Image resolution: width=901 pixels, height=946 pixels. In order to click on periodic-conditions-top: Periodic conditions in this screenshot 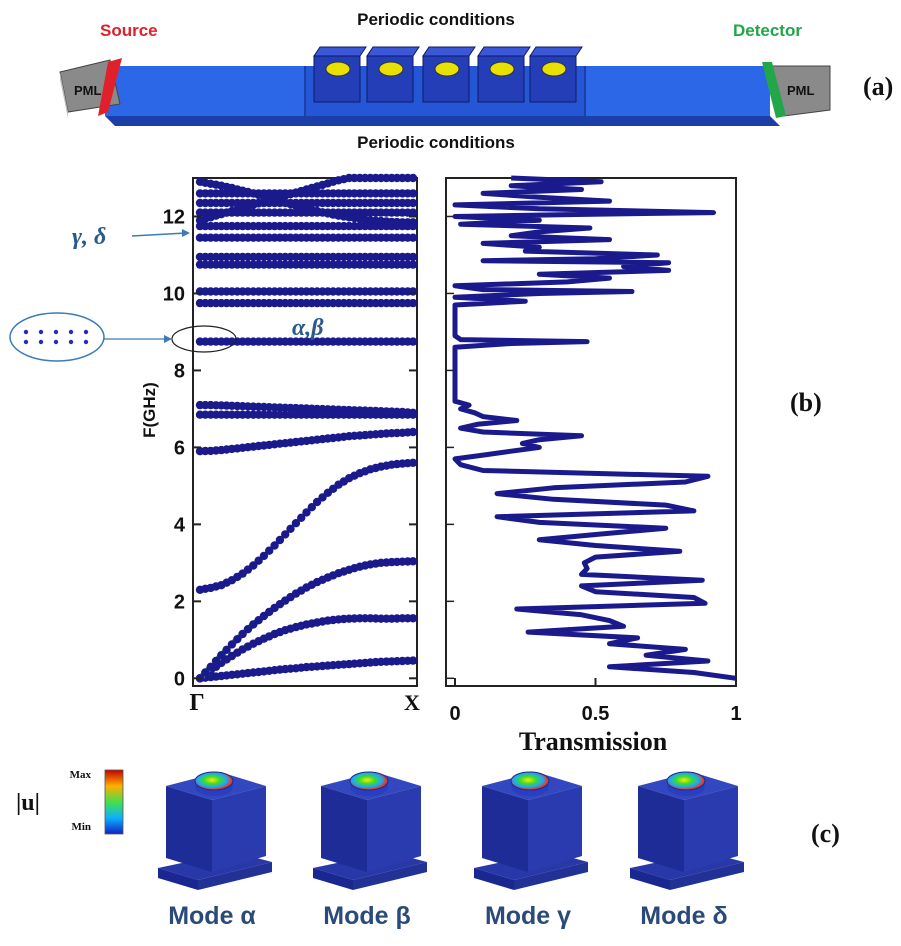, I will do `click(436, 19)`.